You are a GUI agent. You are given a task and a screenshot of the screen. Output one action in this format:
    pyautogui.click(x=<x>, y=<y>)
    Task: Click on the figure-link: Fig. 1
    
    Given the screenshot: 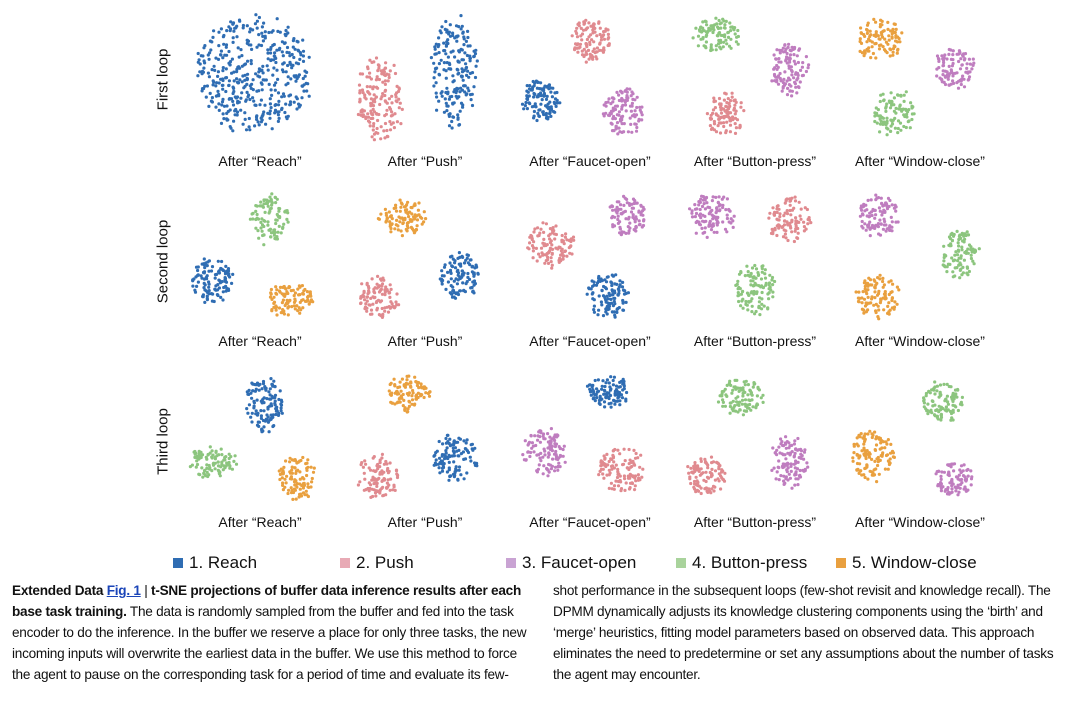 What is the action you would take?
    pyautogui.click(x=123, y=590)
    